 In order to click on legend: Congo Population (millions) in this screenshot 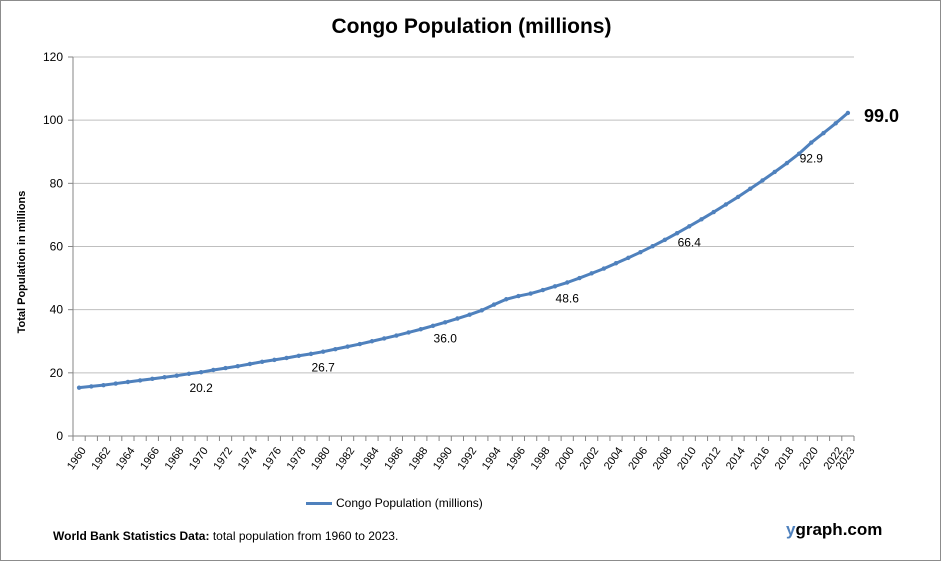, I will do `click(394, 503)`.